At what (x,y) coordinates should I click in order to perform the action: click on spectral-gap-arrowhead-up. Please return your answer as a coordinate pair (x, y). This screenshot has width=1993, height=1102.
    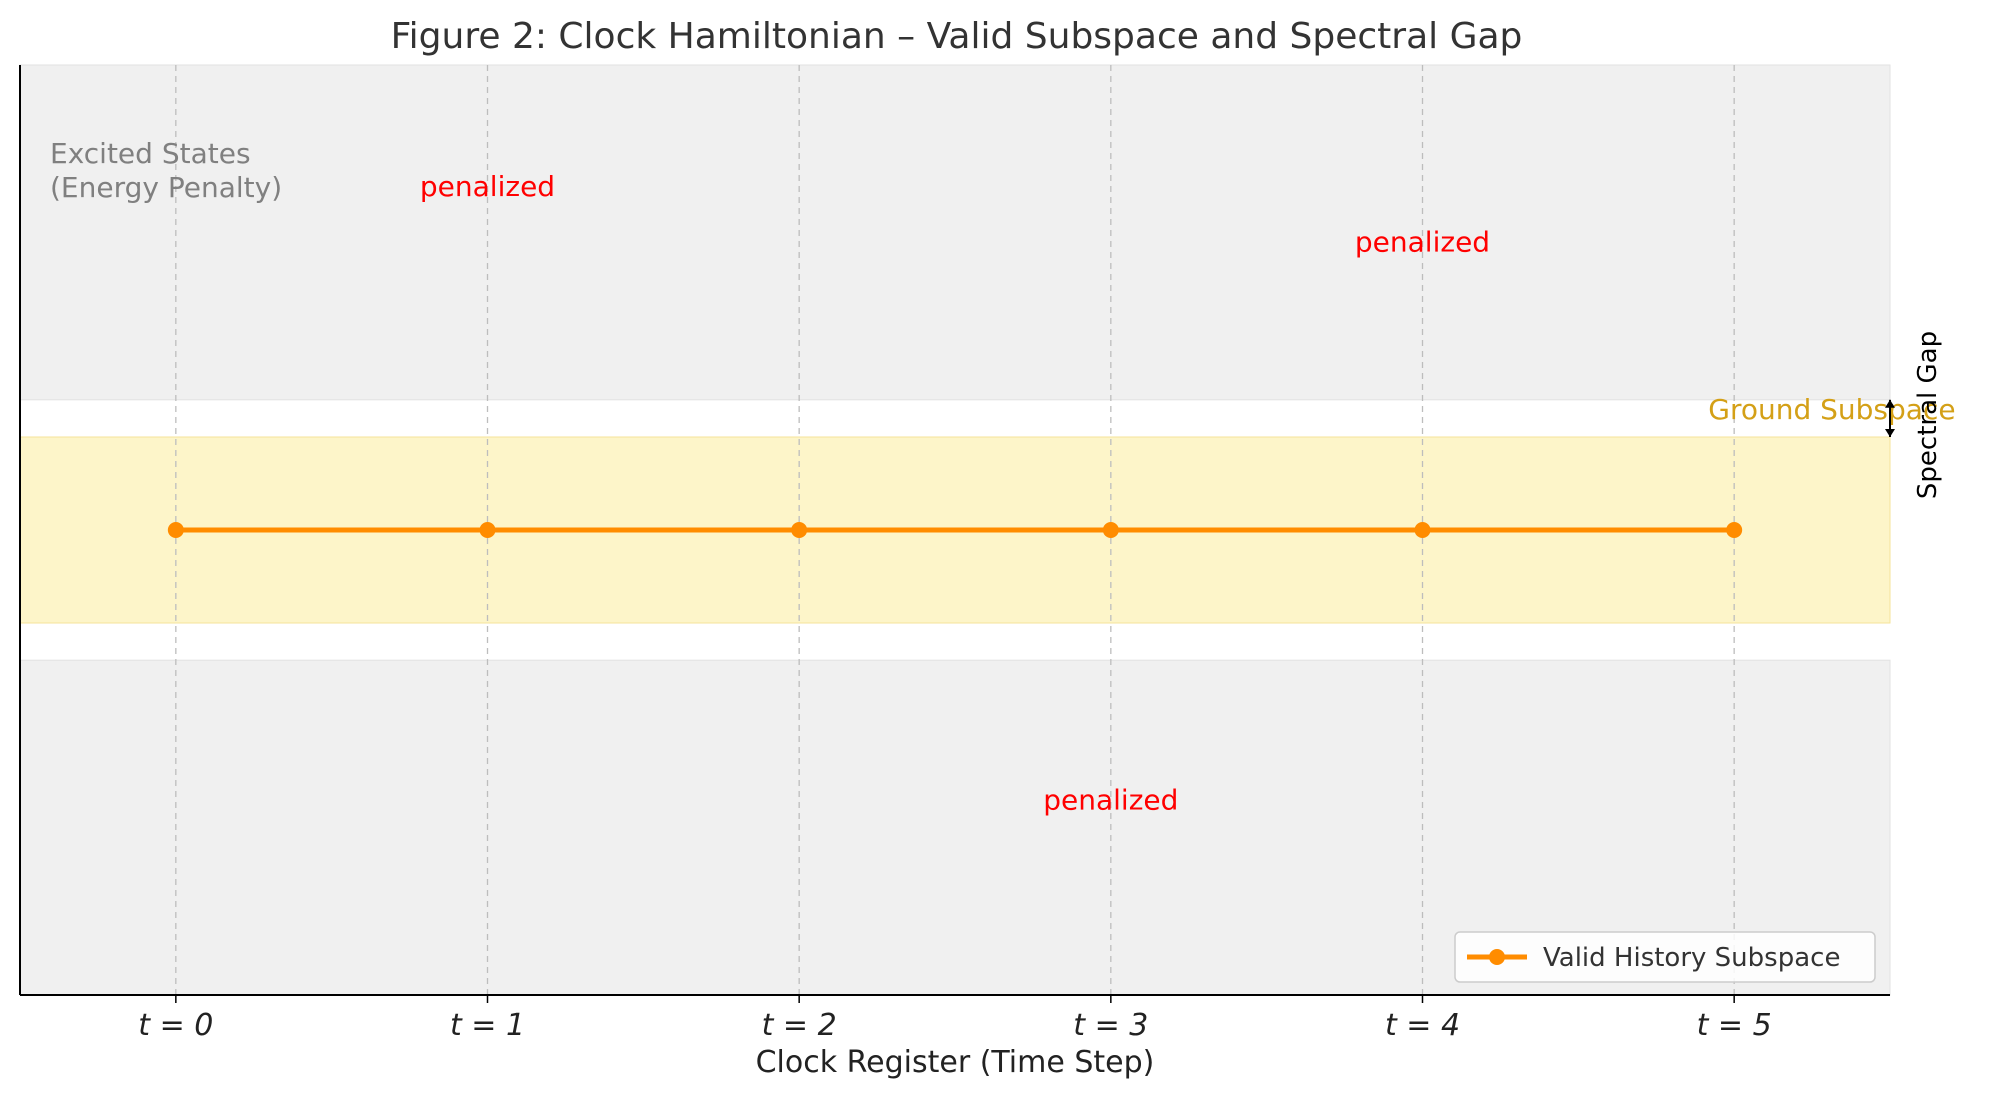
    Looking at the image, I should click on (1890, 403).